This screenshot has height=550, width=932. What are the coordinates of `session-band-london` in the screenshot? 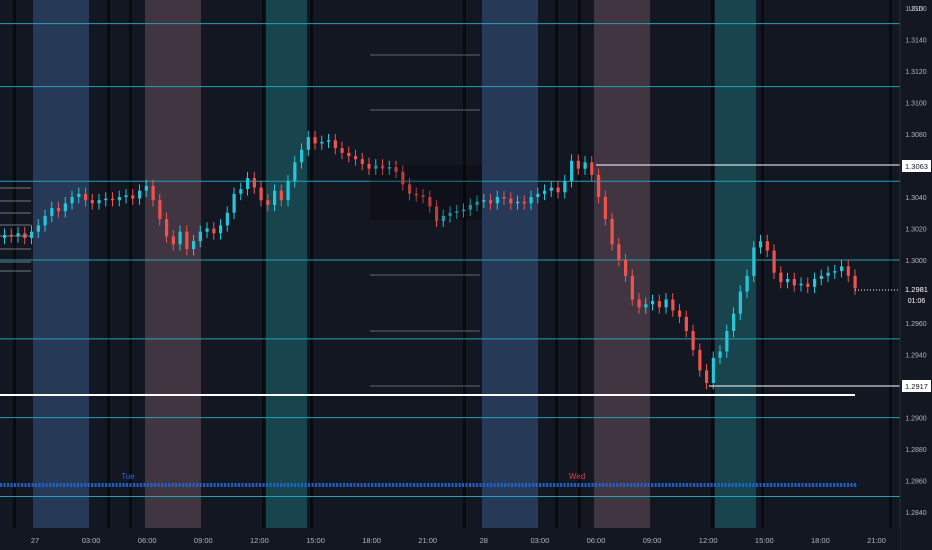 It's located at (173, 264).